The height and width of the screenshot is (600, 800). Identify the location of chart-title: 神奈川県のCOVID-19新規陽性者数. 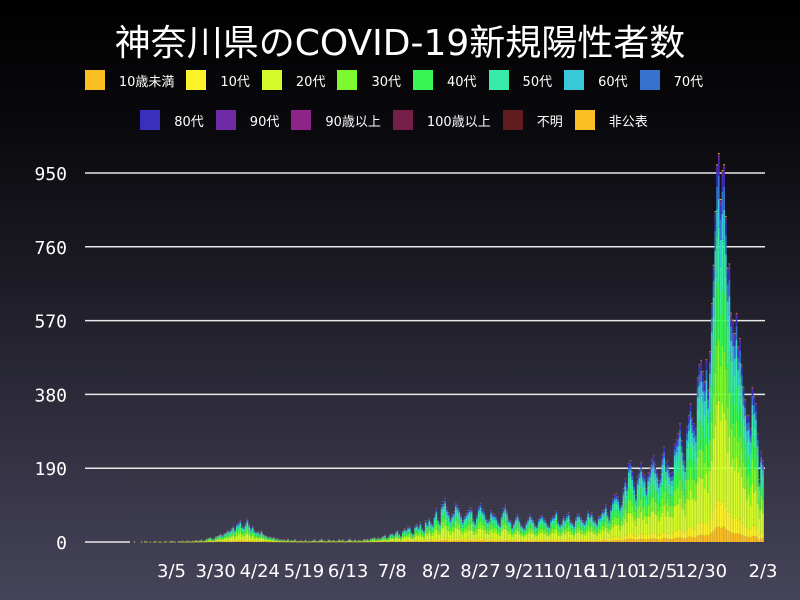
(400, 43).